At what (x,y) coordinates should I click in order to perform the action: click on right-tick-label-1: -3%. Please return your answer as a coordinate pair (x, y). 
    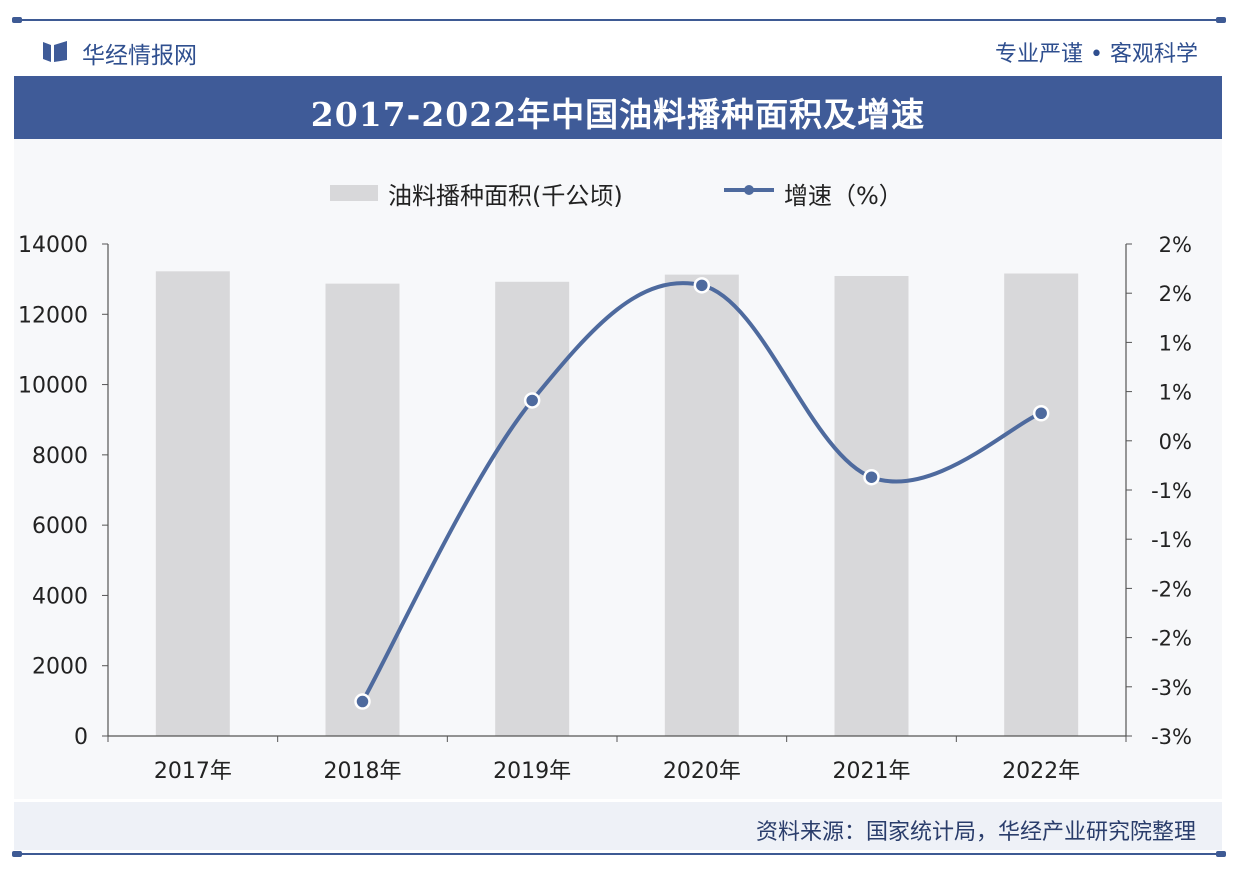
    Looking at the image, I should click on (1171, 688).